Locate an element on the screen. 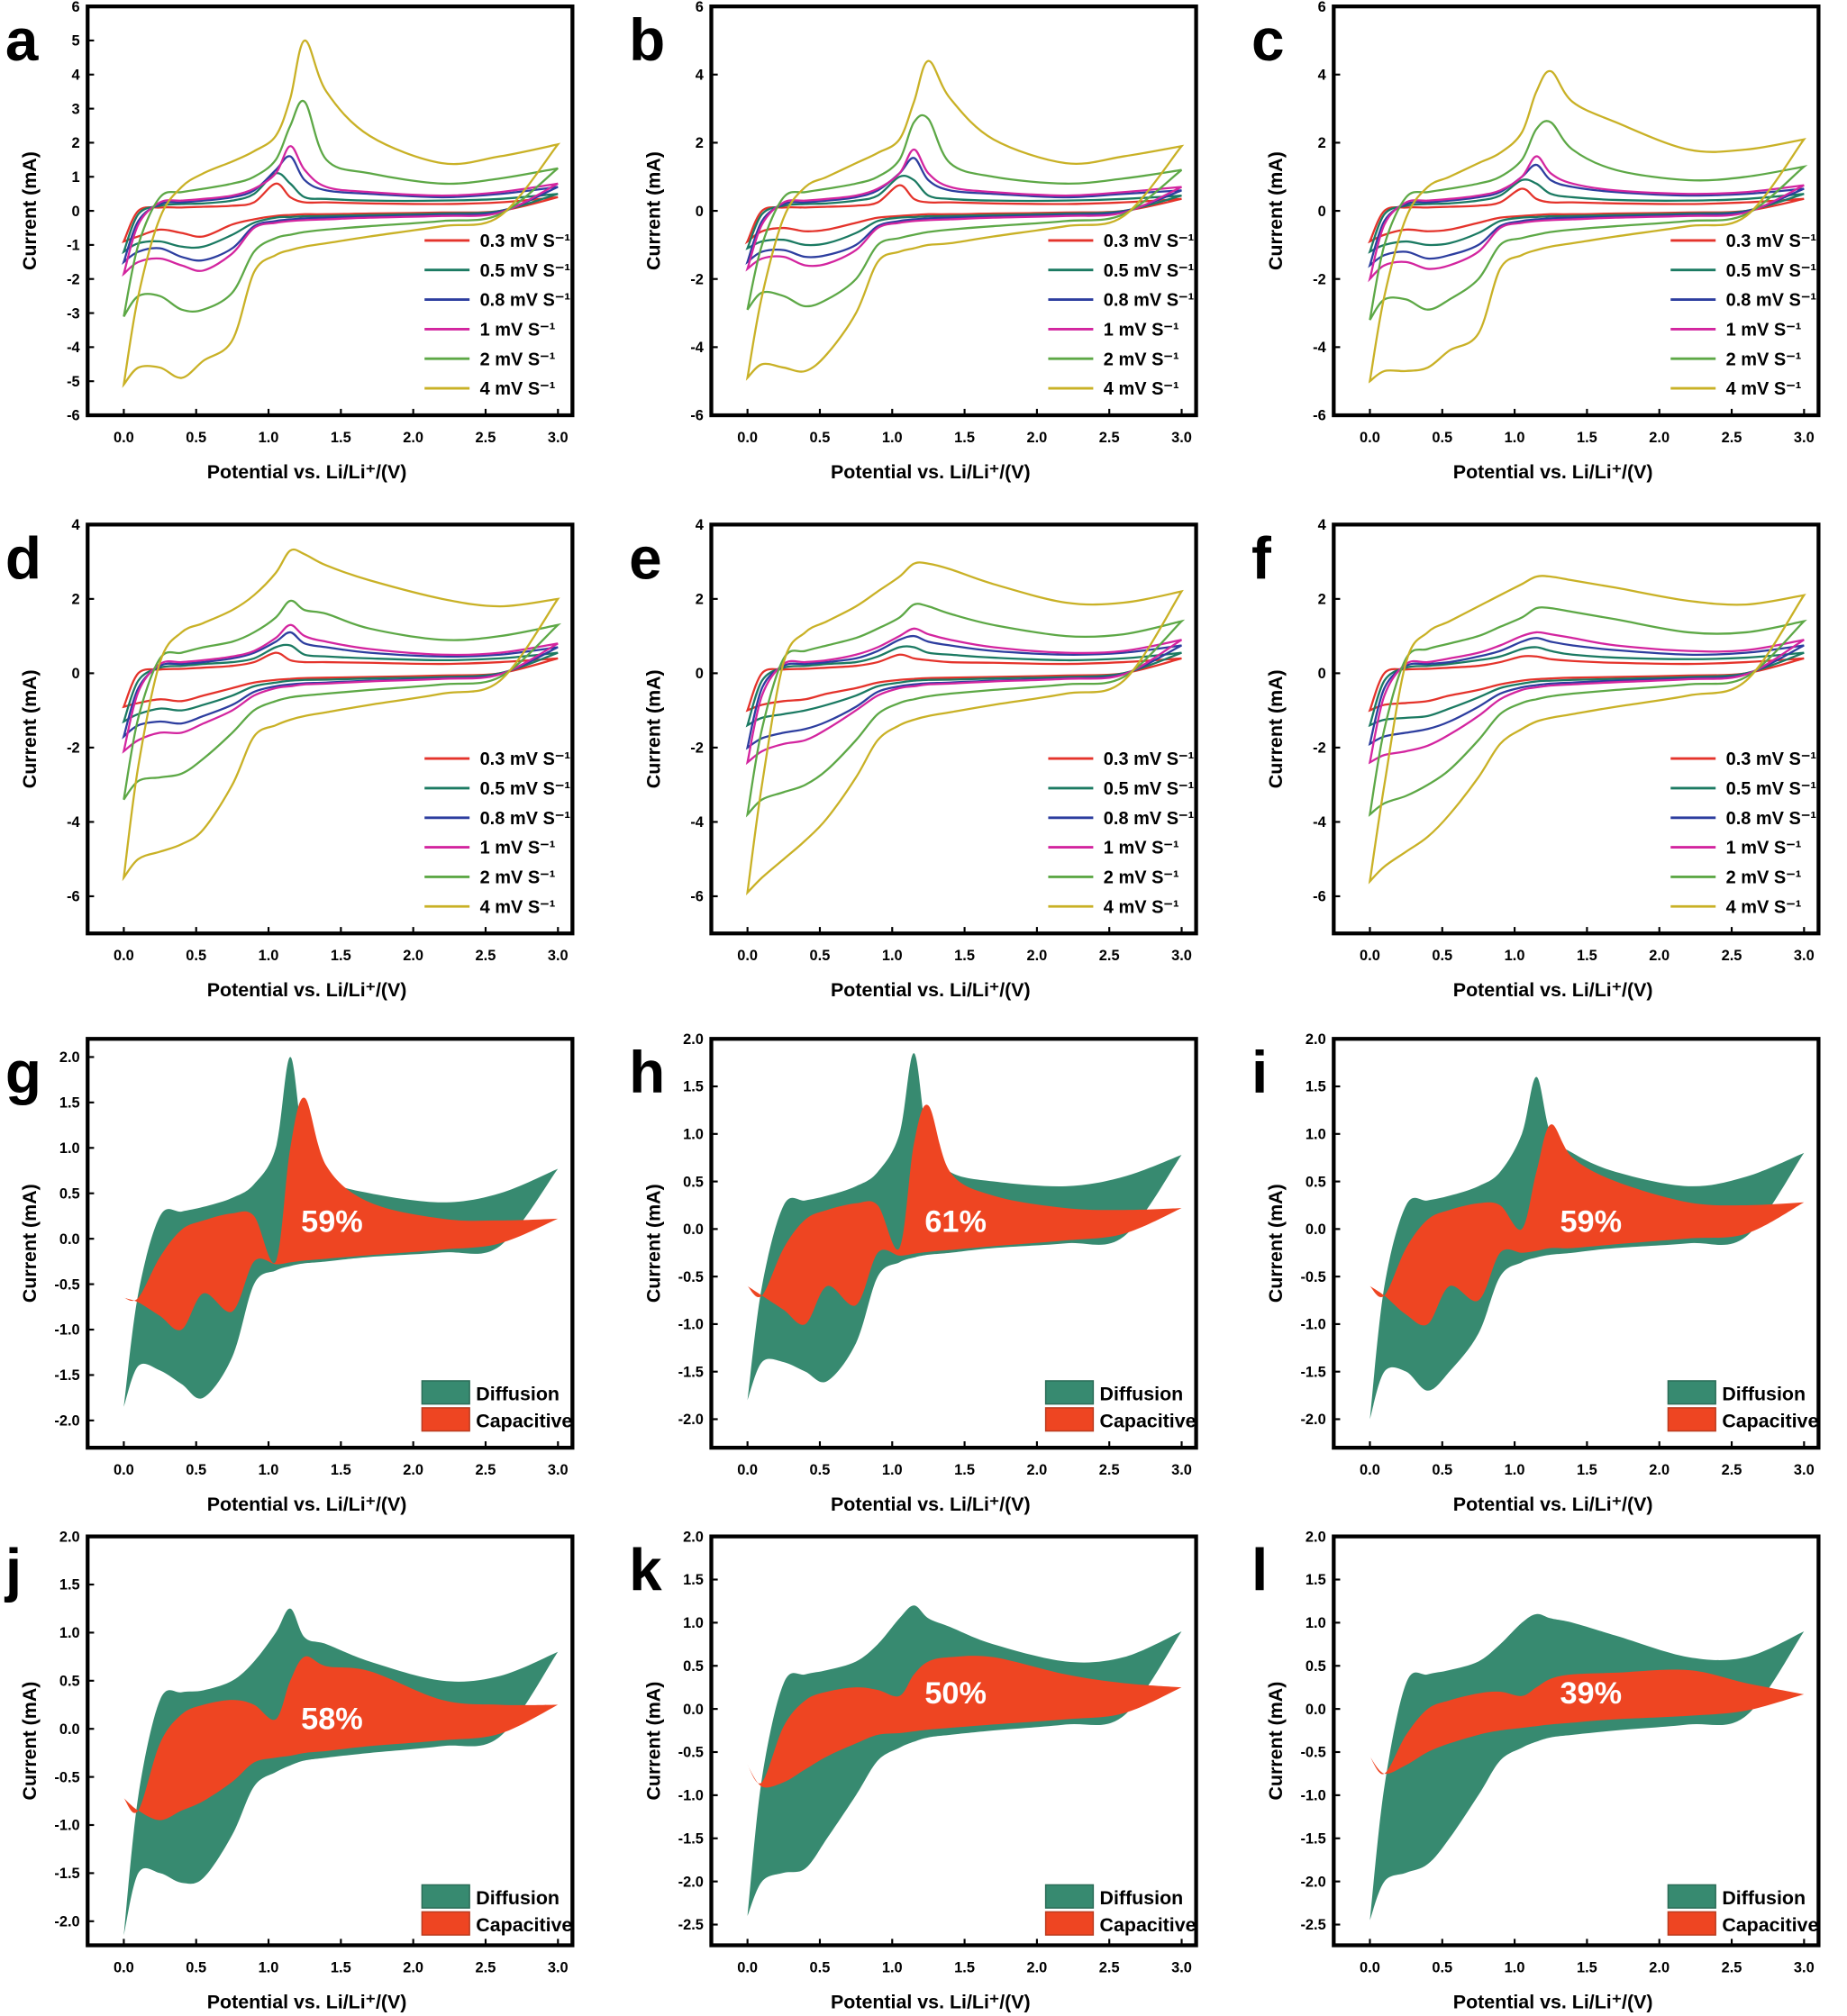 This screenshot has width=1847, height=2016. legend-label-capacitive: Capacitive is located at coordinates (1770, 1420).